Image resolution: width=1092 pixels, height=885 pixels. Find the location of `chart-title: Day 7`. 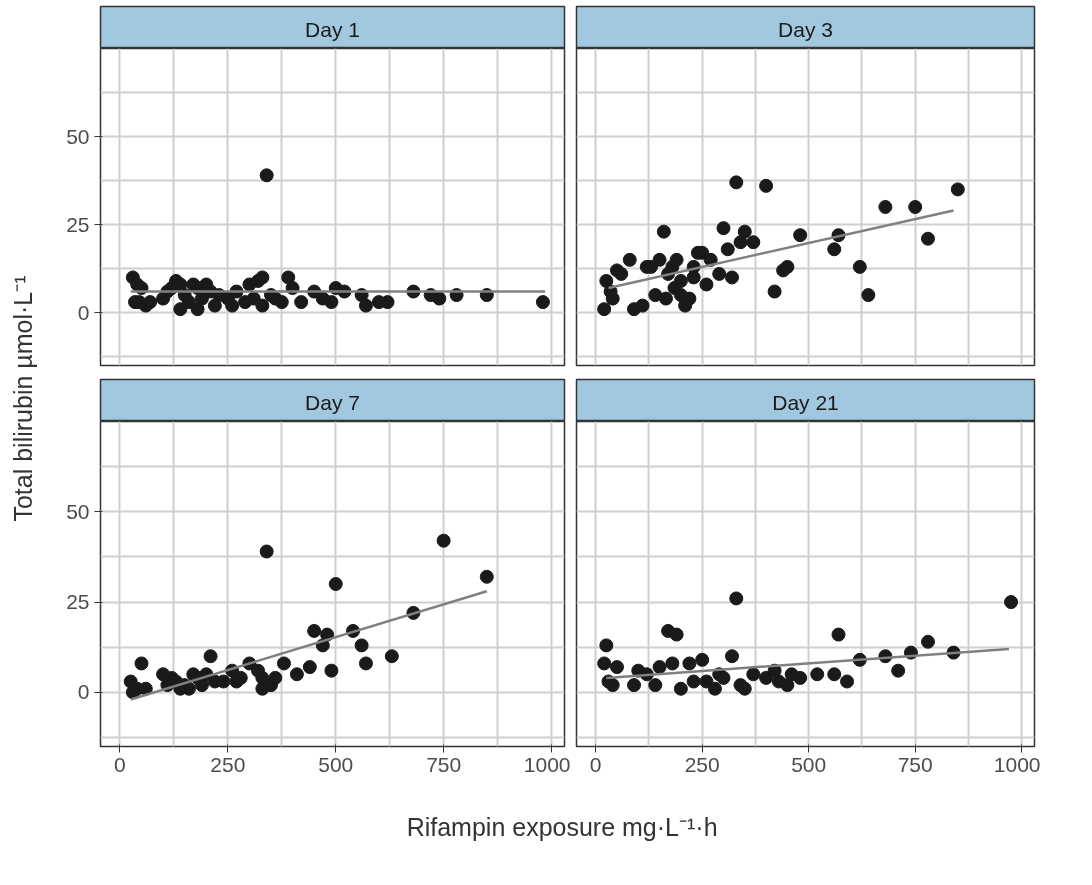

chart-title: Day 7 is located at coordinates (332, 403).